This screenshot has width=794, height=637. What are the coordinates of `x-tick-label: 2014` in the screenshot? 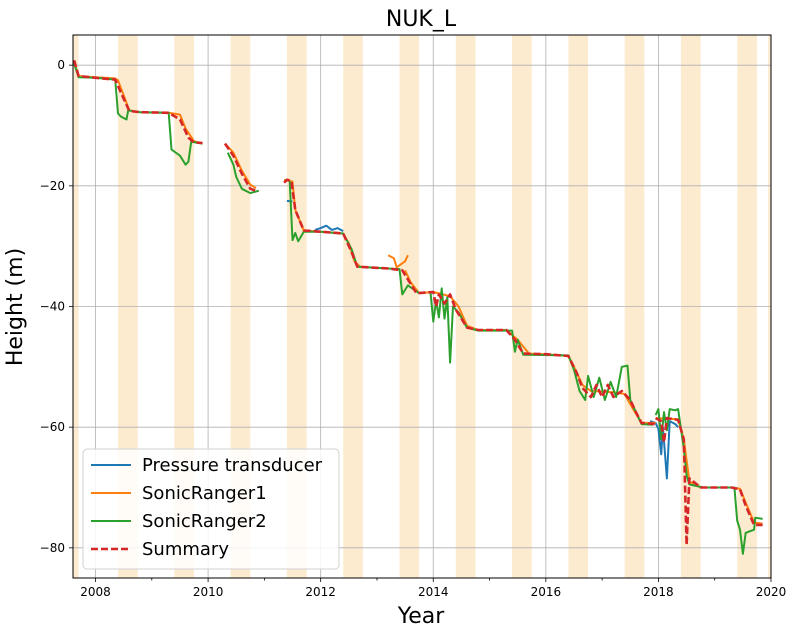 It's located at (433, 592).